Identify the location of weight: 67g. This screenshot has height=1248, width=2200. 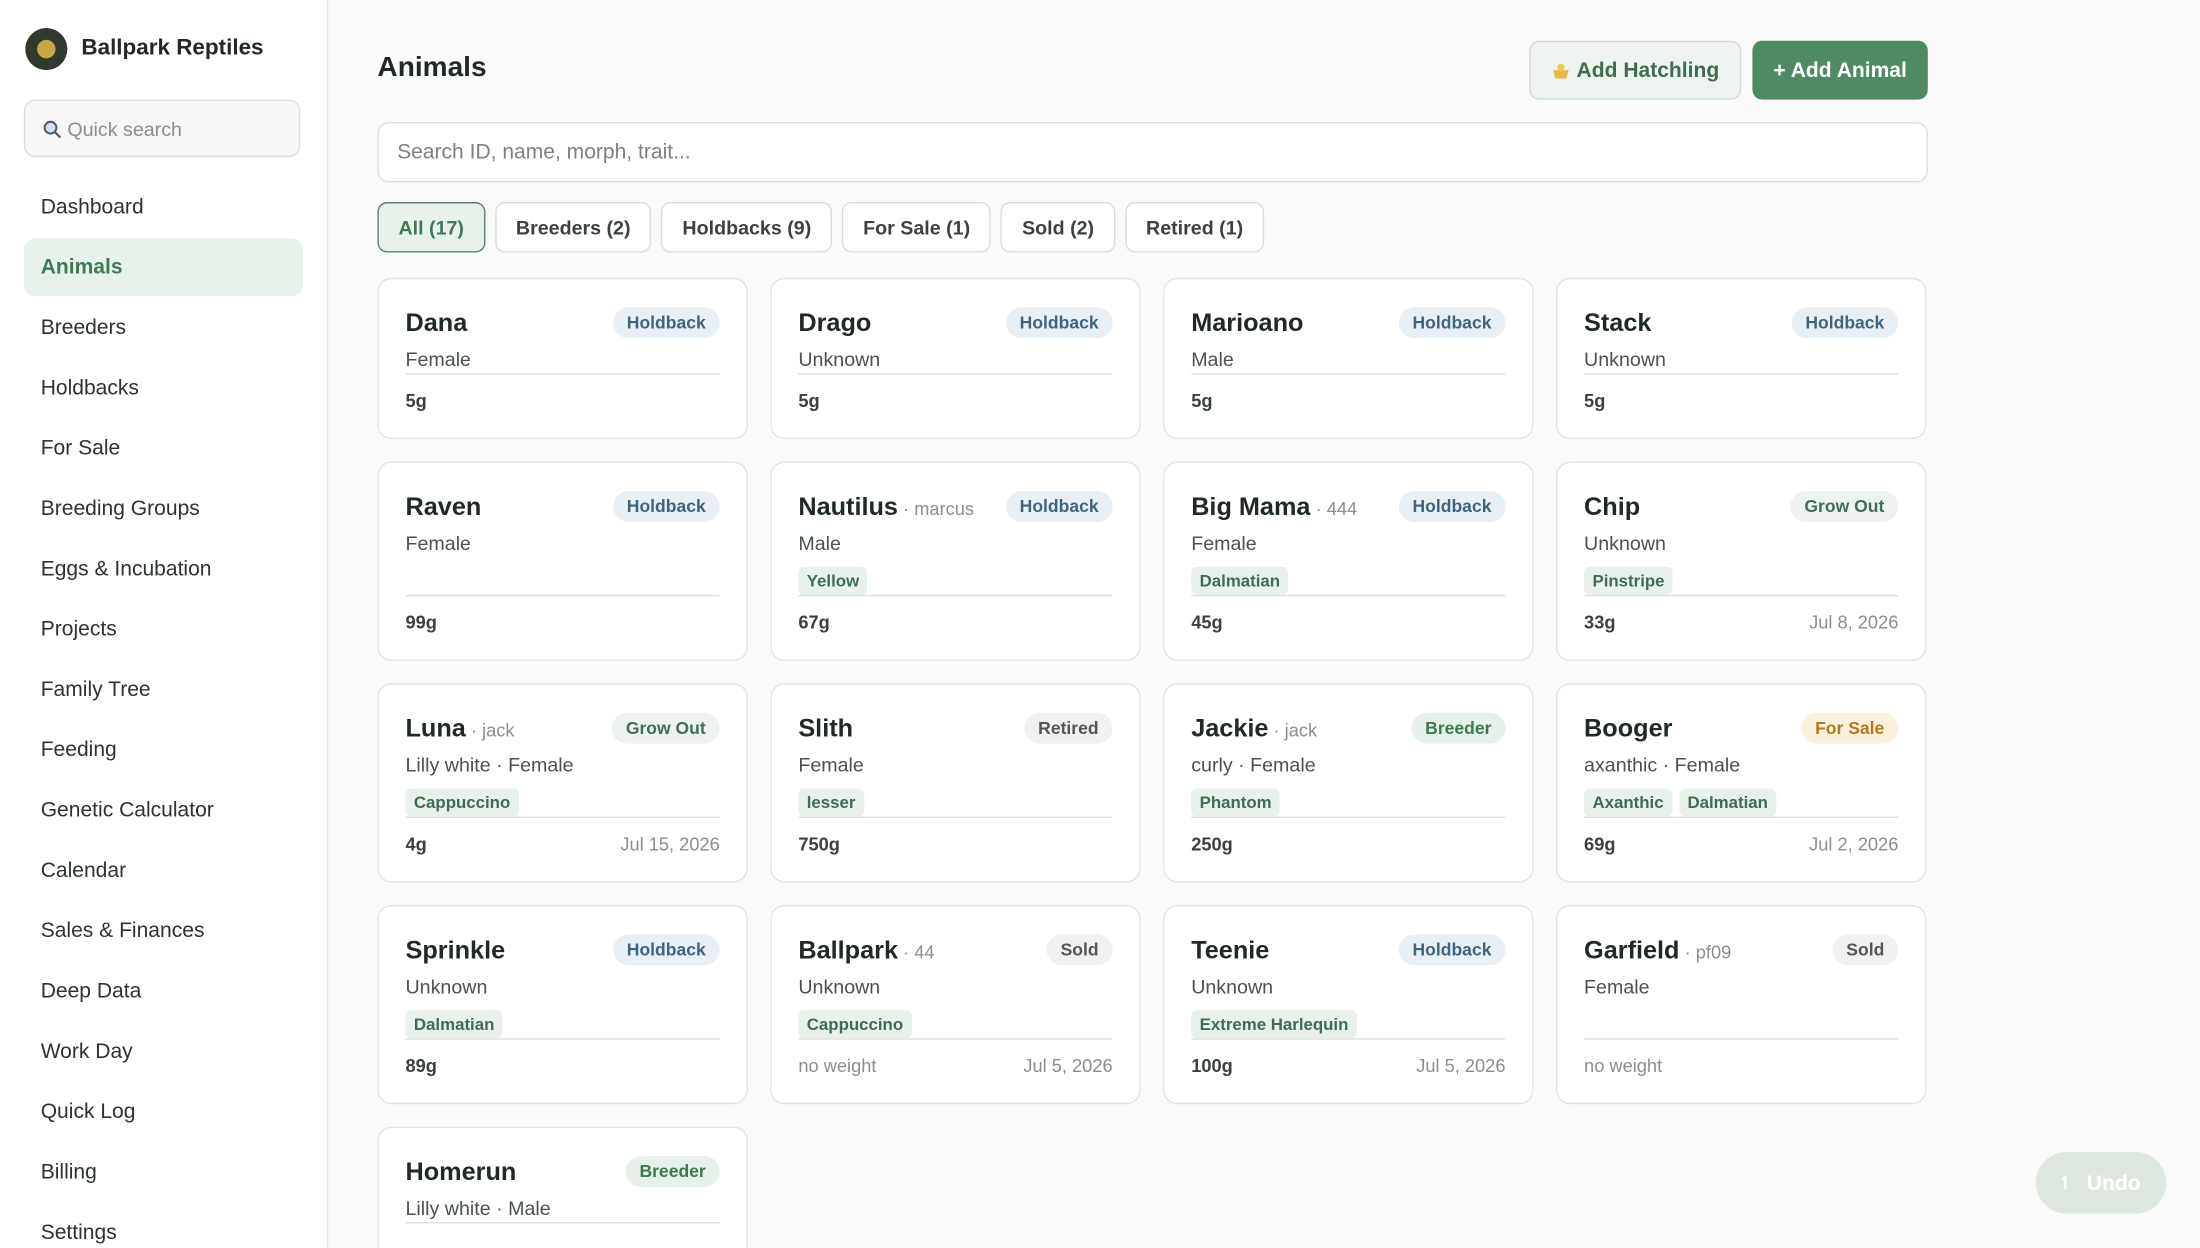
(814, 622).